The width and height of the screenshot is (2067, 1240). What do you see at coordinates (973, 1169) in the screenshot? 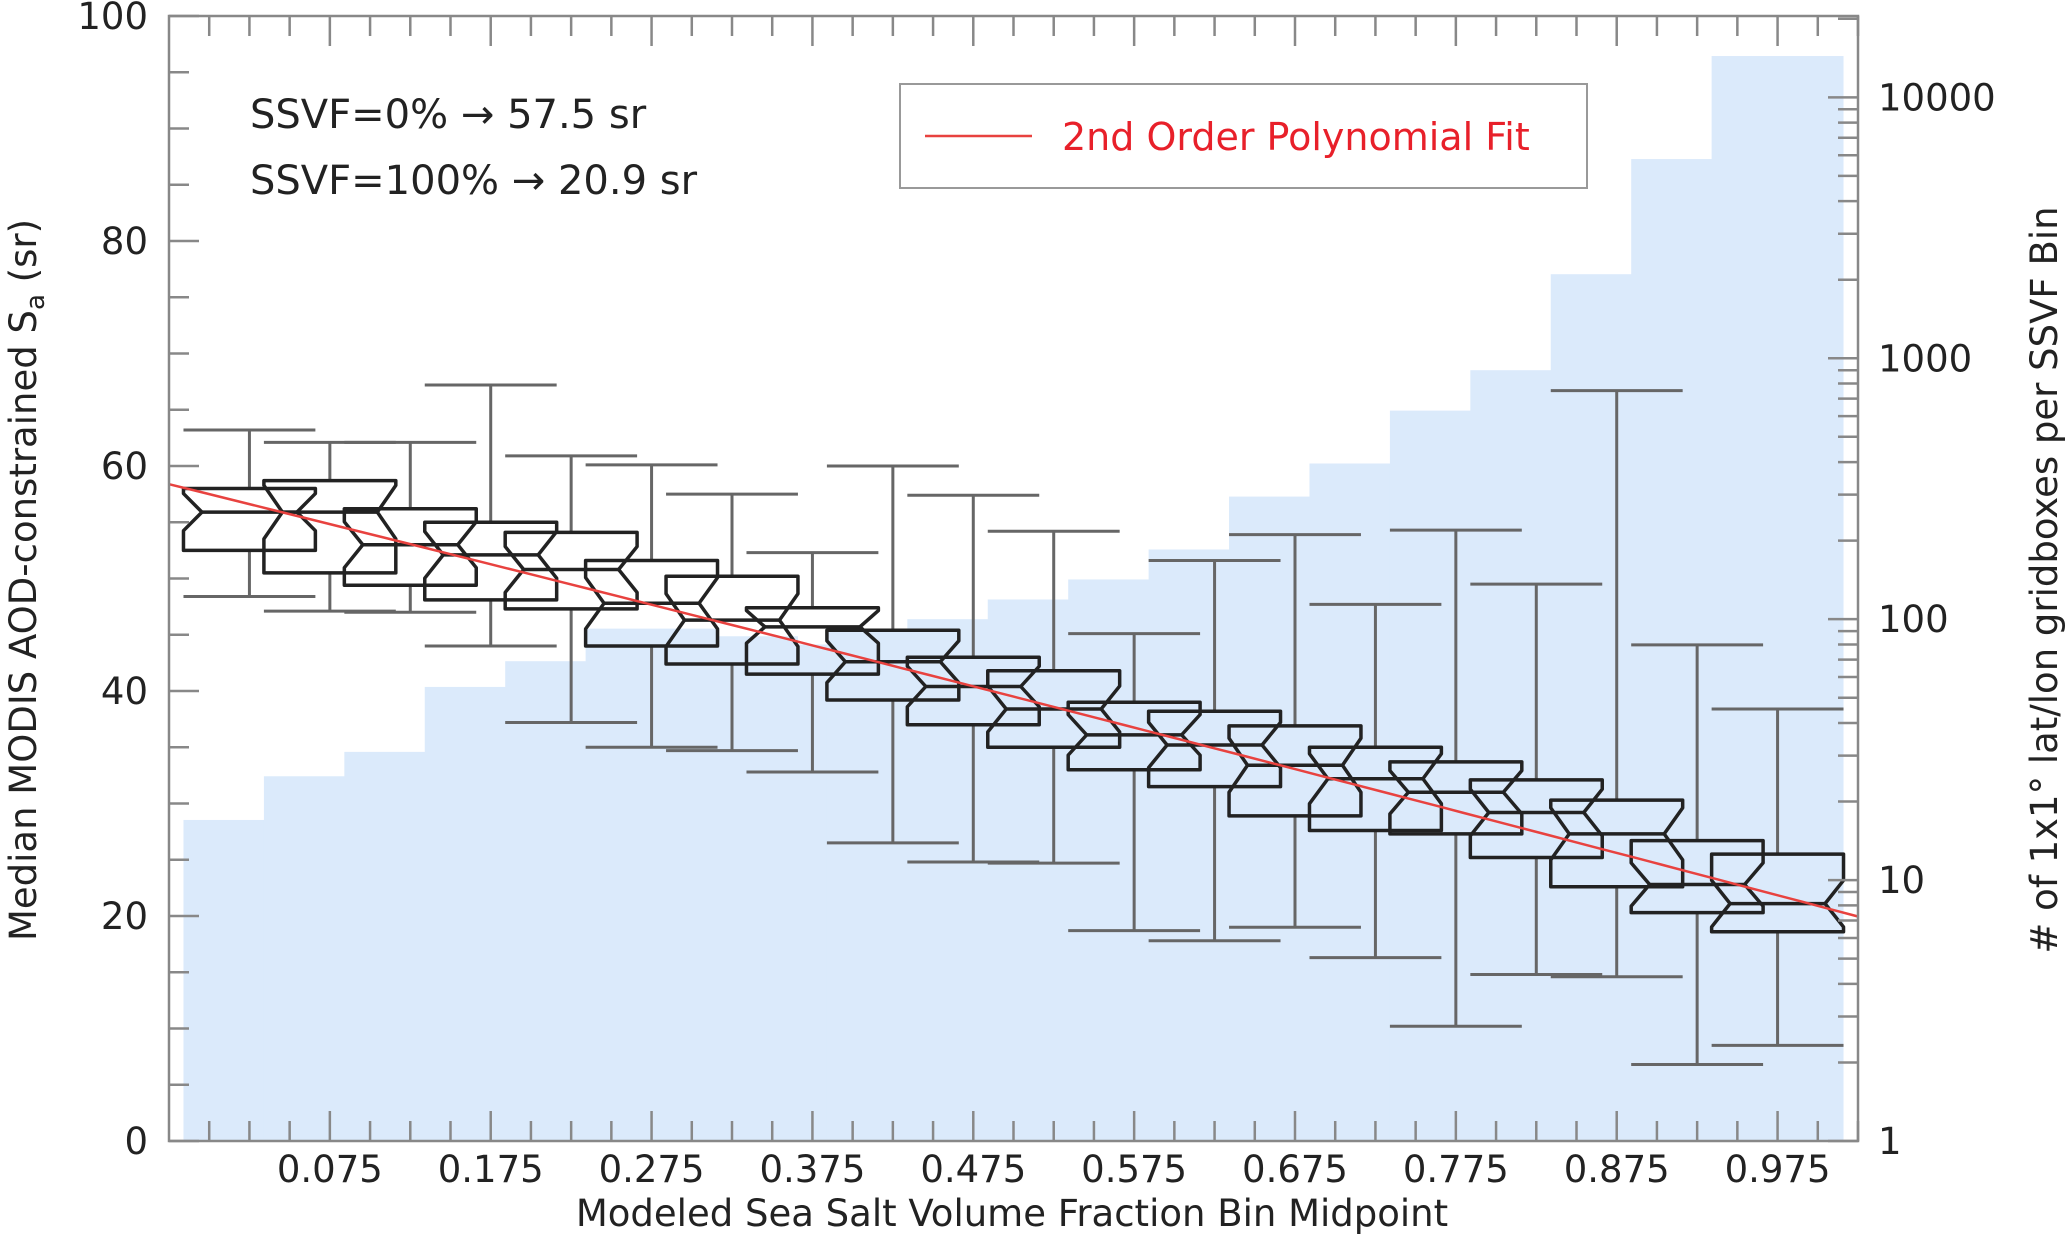
I see `x-tick-label: 0.475` at bounding box center [973, 1169].